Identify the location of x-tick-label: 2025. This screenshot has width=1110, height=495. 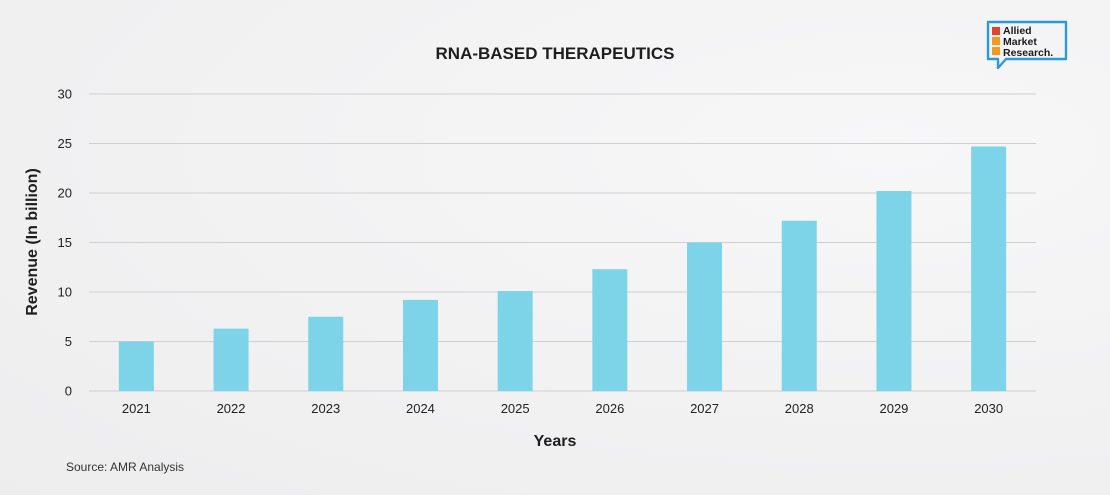
(515, 408).